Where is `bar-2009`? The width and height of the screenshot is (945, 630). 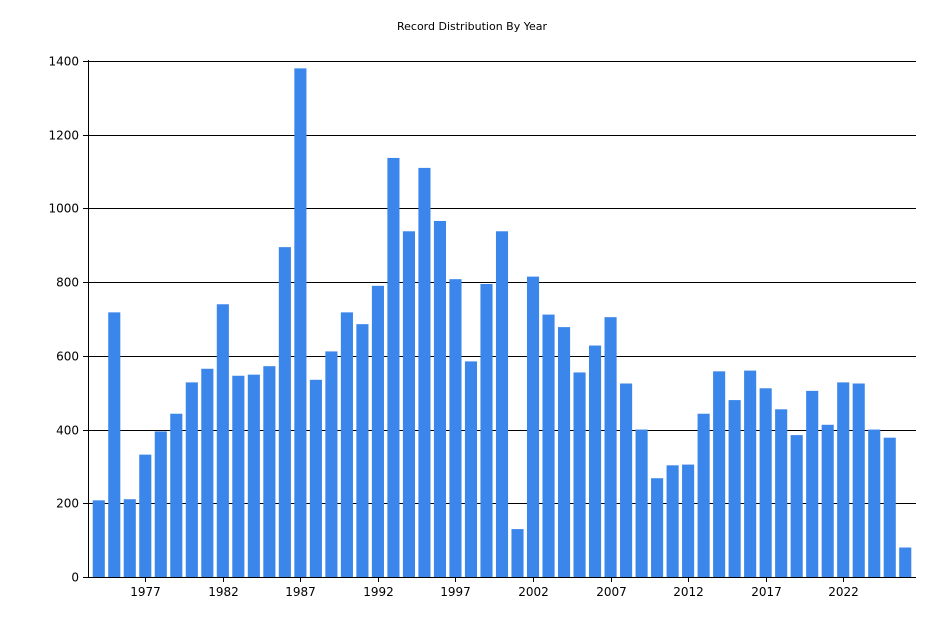
bar-2009 is located at coordinates (641, 503).